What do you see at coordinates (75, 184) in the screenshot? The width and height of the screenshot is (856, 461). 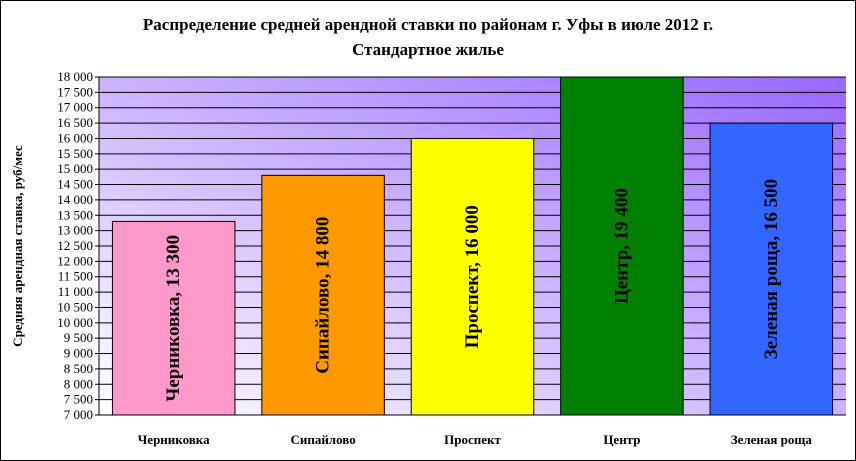 I see `y-tick-label: 14 500` at bounding box center [75, 184].